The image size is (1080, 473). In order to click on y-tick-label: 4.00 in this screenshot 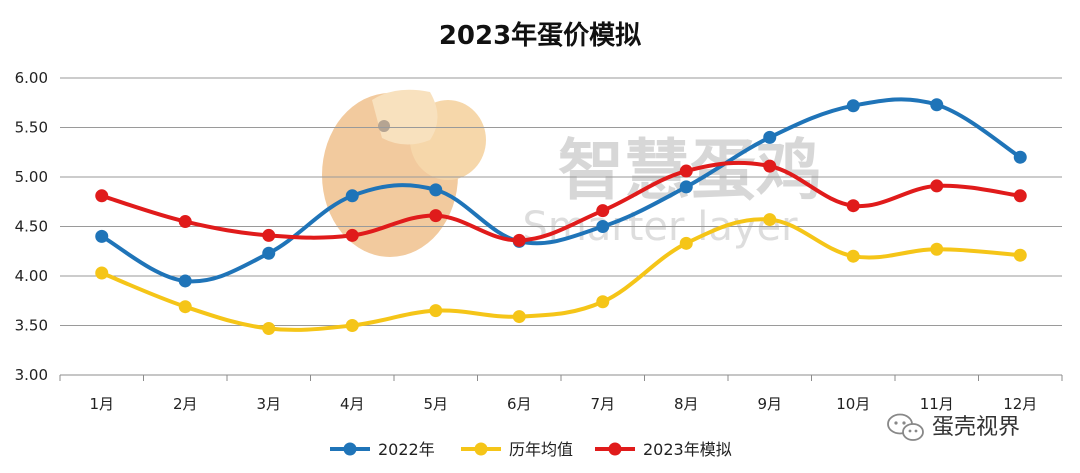, I will do `click(31, 276)`.